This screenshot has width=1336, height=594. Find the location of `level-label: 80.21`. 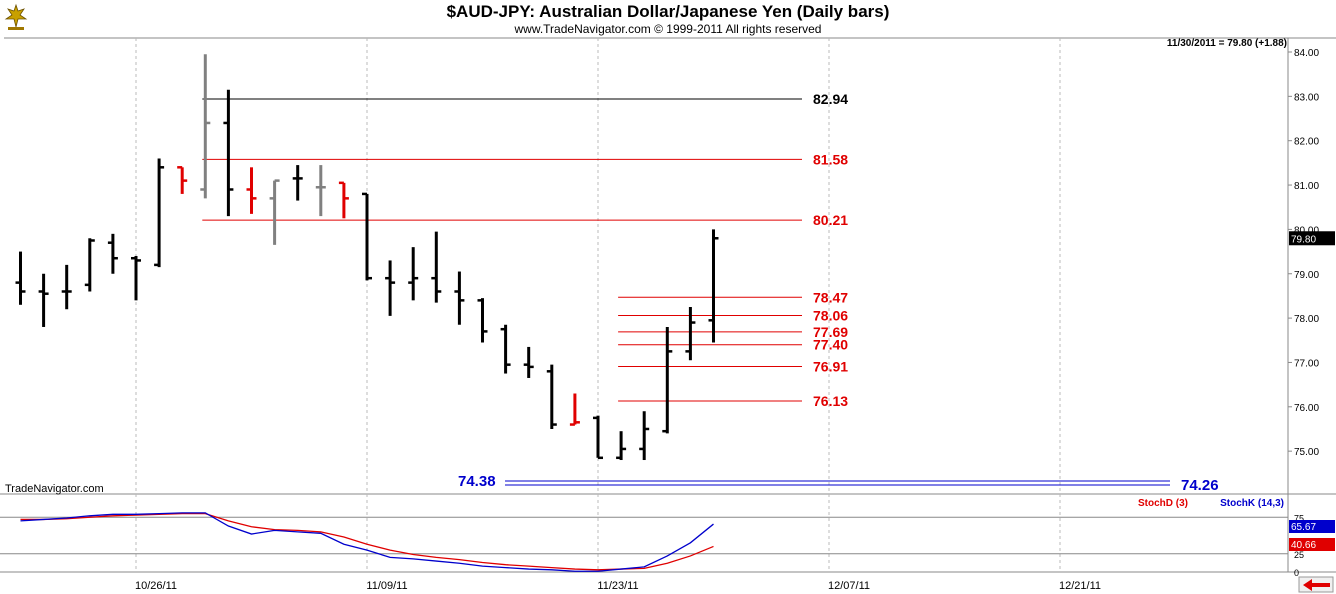

level-label: 80.21 is located at coordinates (830, 220).